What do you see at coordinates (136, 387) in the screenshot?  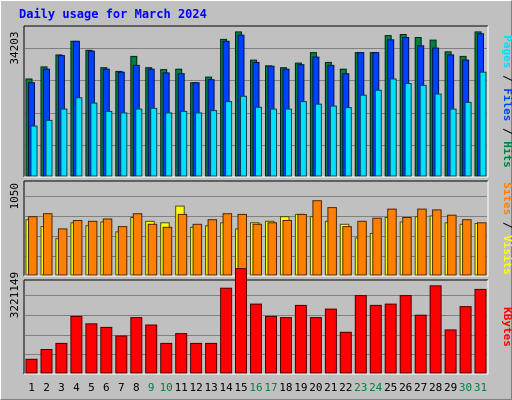 I see `x-axis-day-label: 8` at bounding box center [136, 387].